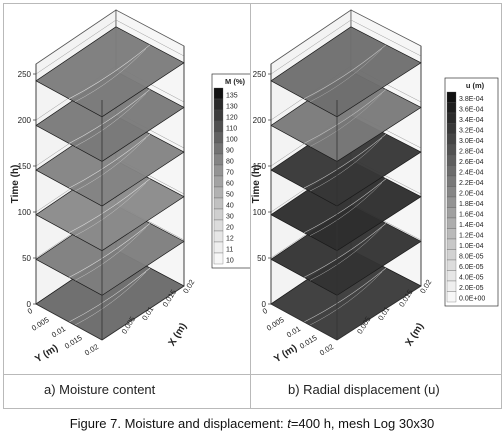  I want to click on legend-label: 2.8E-04, so click(471, 152).